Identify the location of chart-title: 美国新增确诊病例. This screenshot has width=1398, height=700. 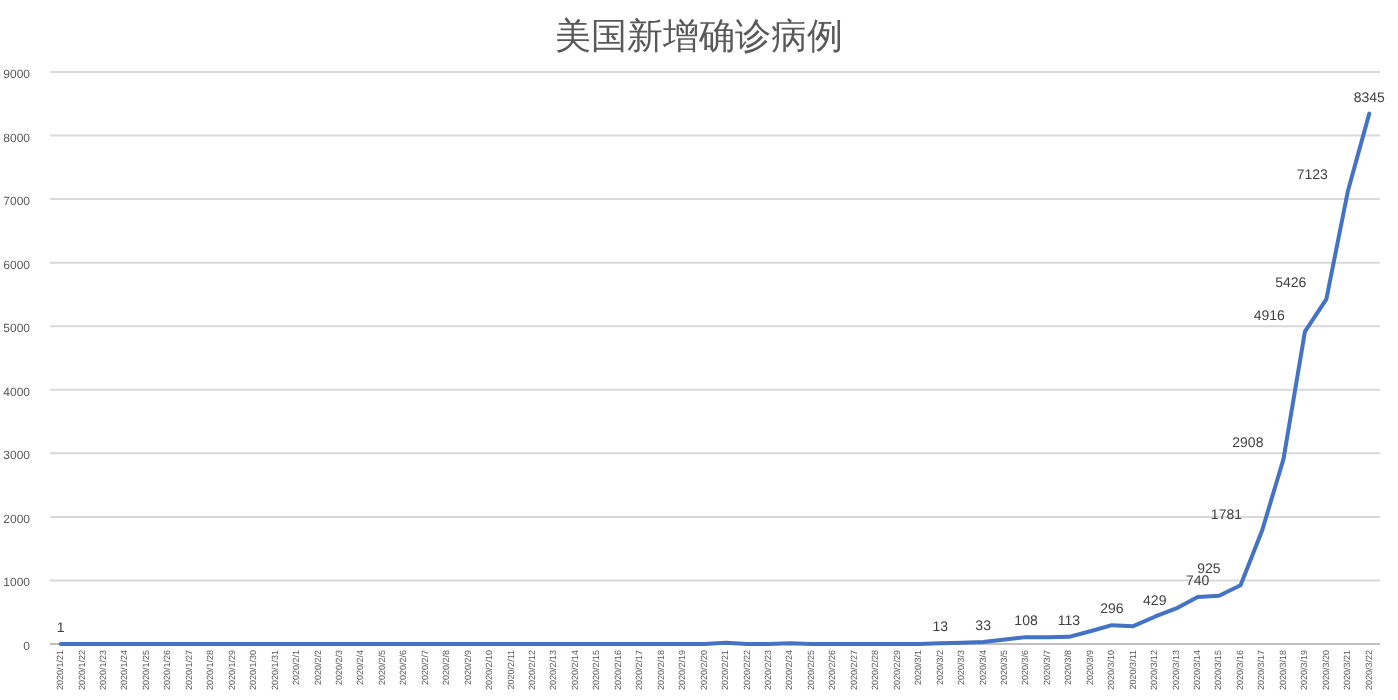
(699, 36).